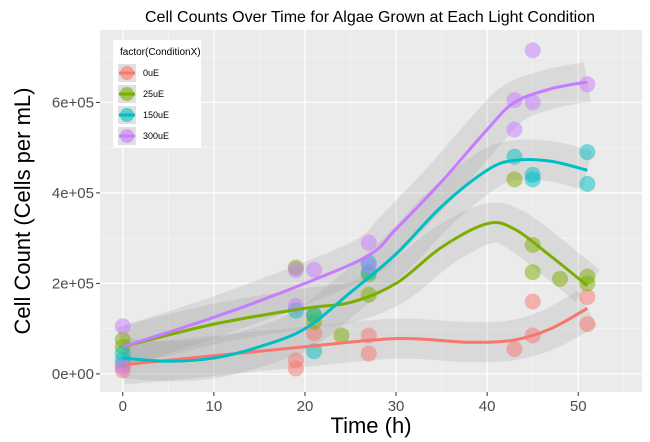  What do you see at coordinates (487, 406) in the screenshot?
I see `x-tick-label: 40` at bounding box center [487, 406].